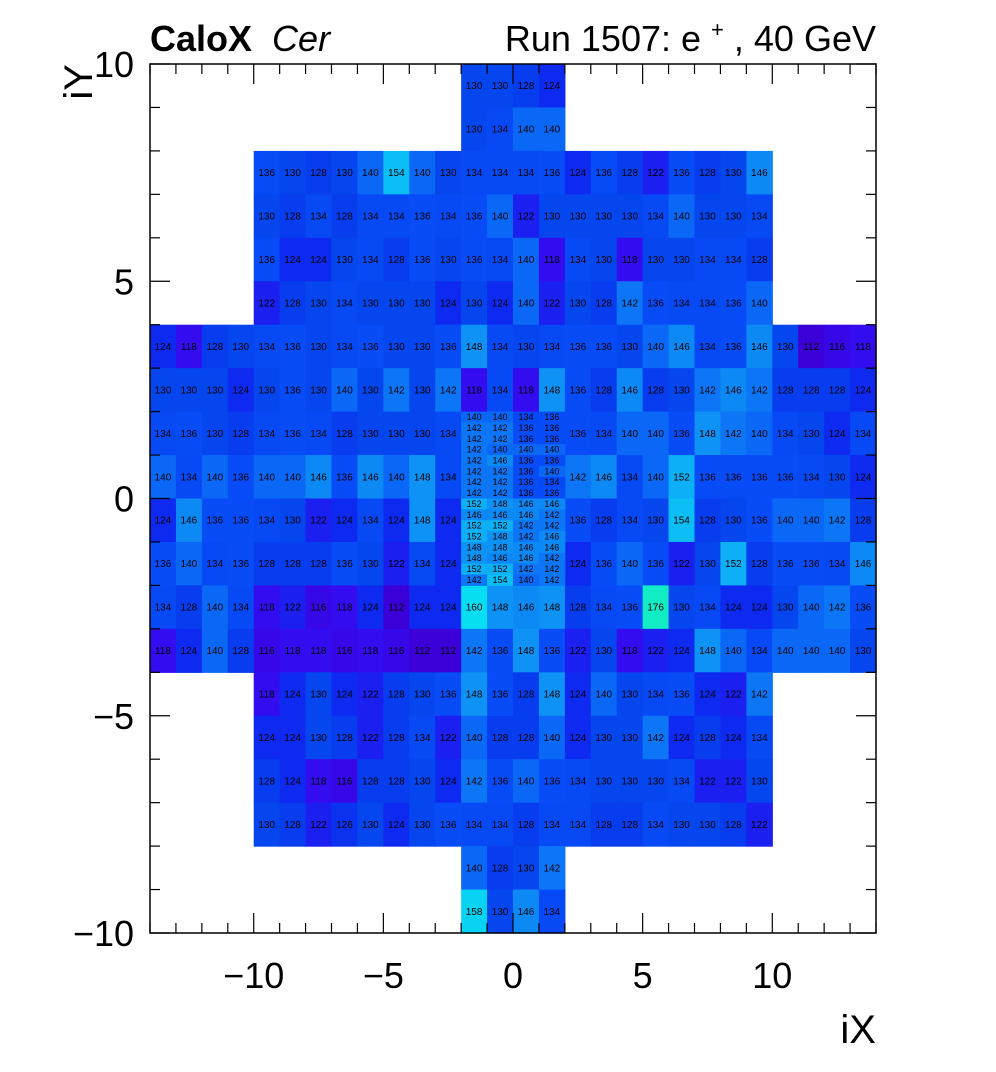  I want to click on cell-value-label: 142, so click(552, 868).